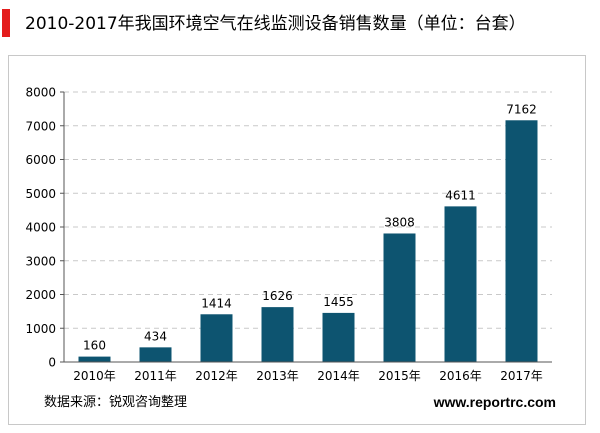 This screenshot has height=433, width=600. Describe the element at coordinates (338, 376) in the screenshot. I see `x-tick-label: 2014年` at that location.